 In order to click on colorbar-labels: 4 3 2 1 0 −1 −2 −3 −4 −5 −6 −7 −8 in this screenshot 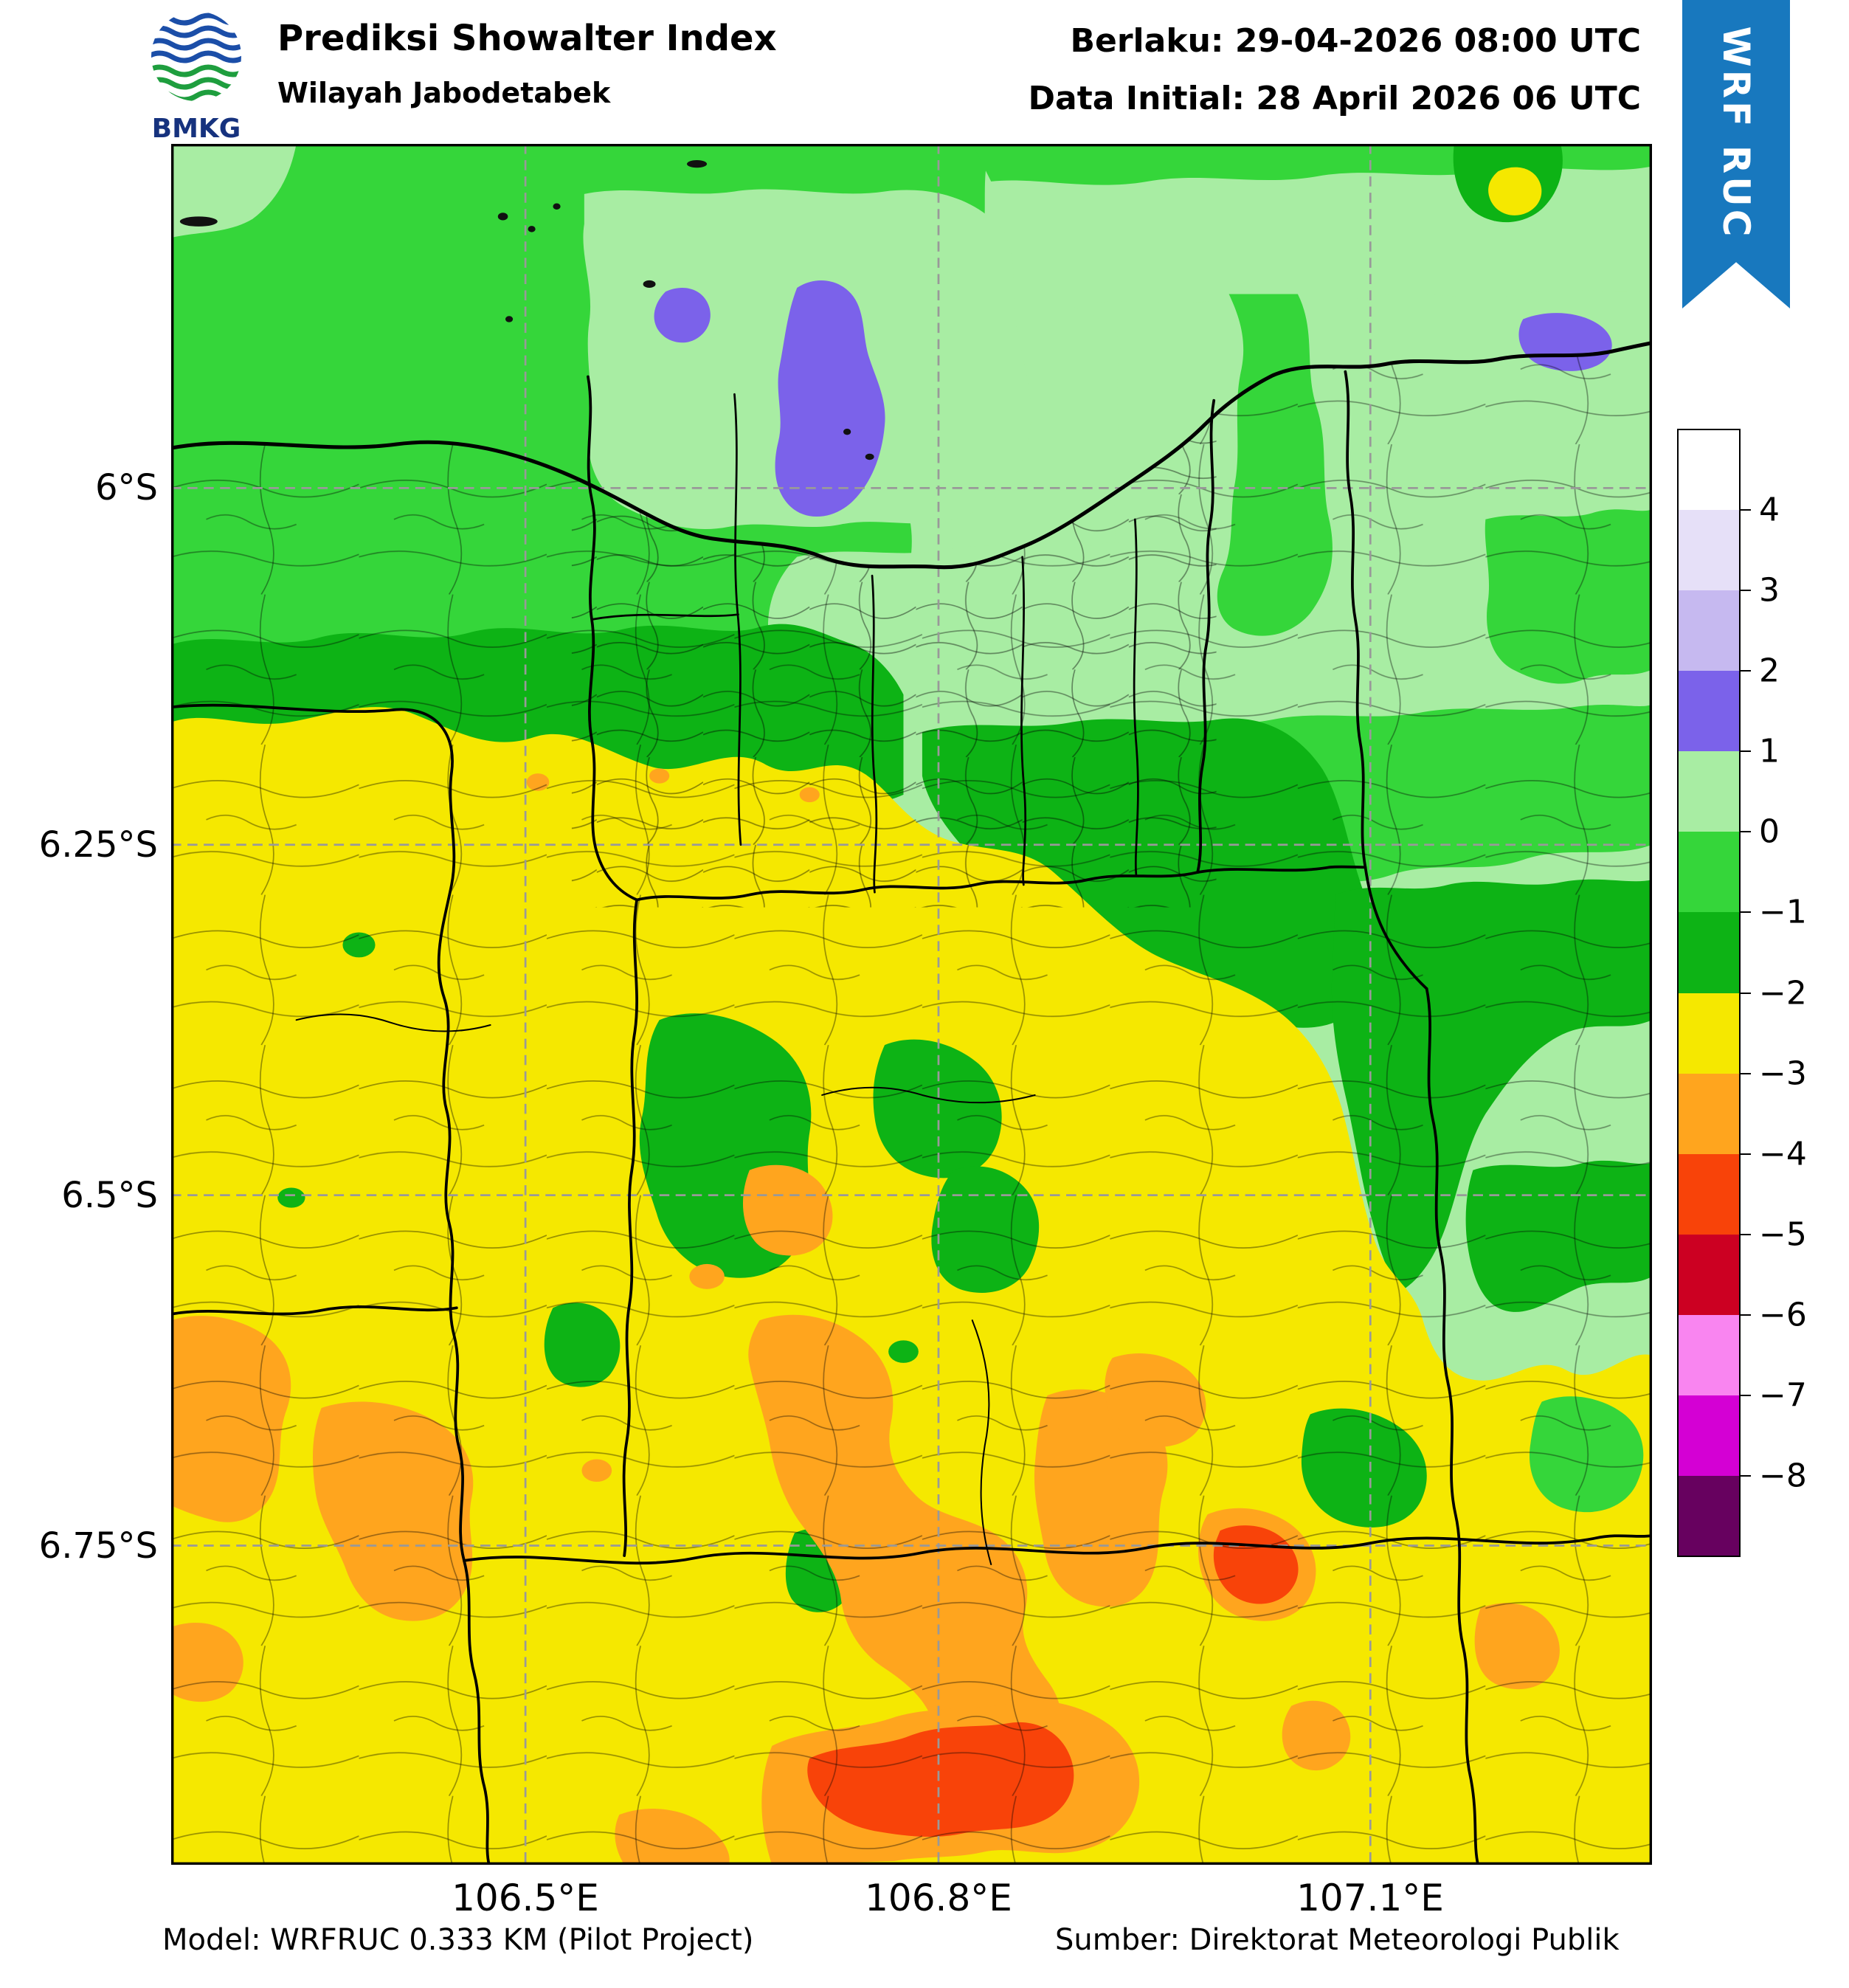, I will do `click(1783, 993)`.